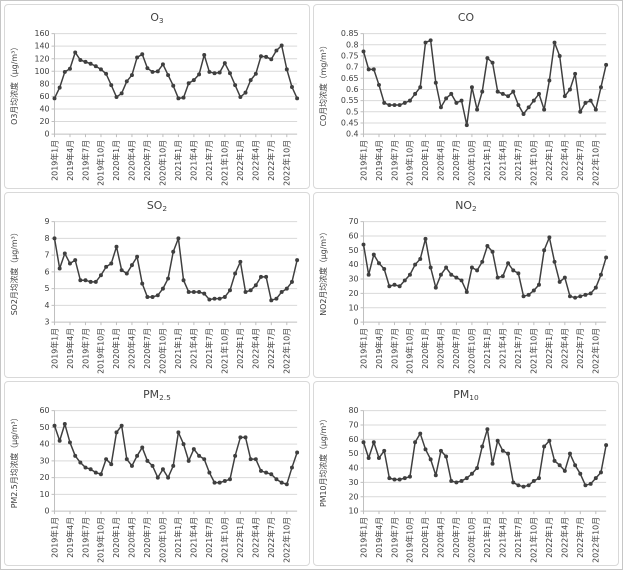 The width and height of the screenshot is (623, 570). Describe the element at coordinates (157, 394) in the screenshot. I see `chart-title: PM2.5` at that location.